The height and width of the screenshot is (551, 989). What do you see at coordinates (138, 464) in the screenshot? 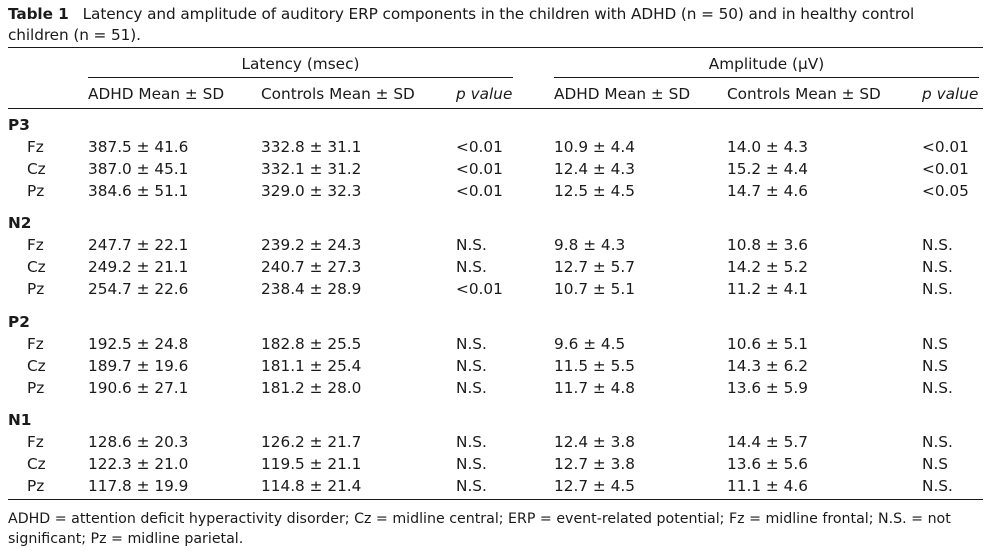
I see `cell-lat-adhd: 122.3 ± 21.0` at bounding box center [138, 464].